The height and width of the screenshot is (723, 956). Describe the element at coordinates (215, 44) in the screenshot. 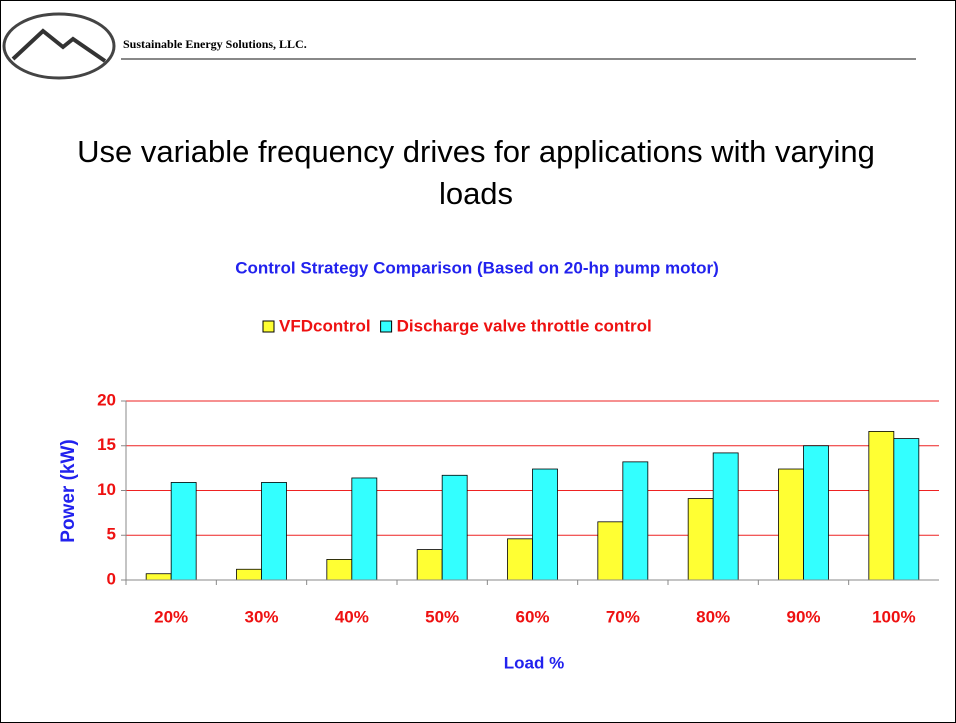

I see `company-name: Sustainable Energy Solutions, LLC.` at that location.